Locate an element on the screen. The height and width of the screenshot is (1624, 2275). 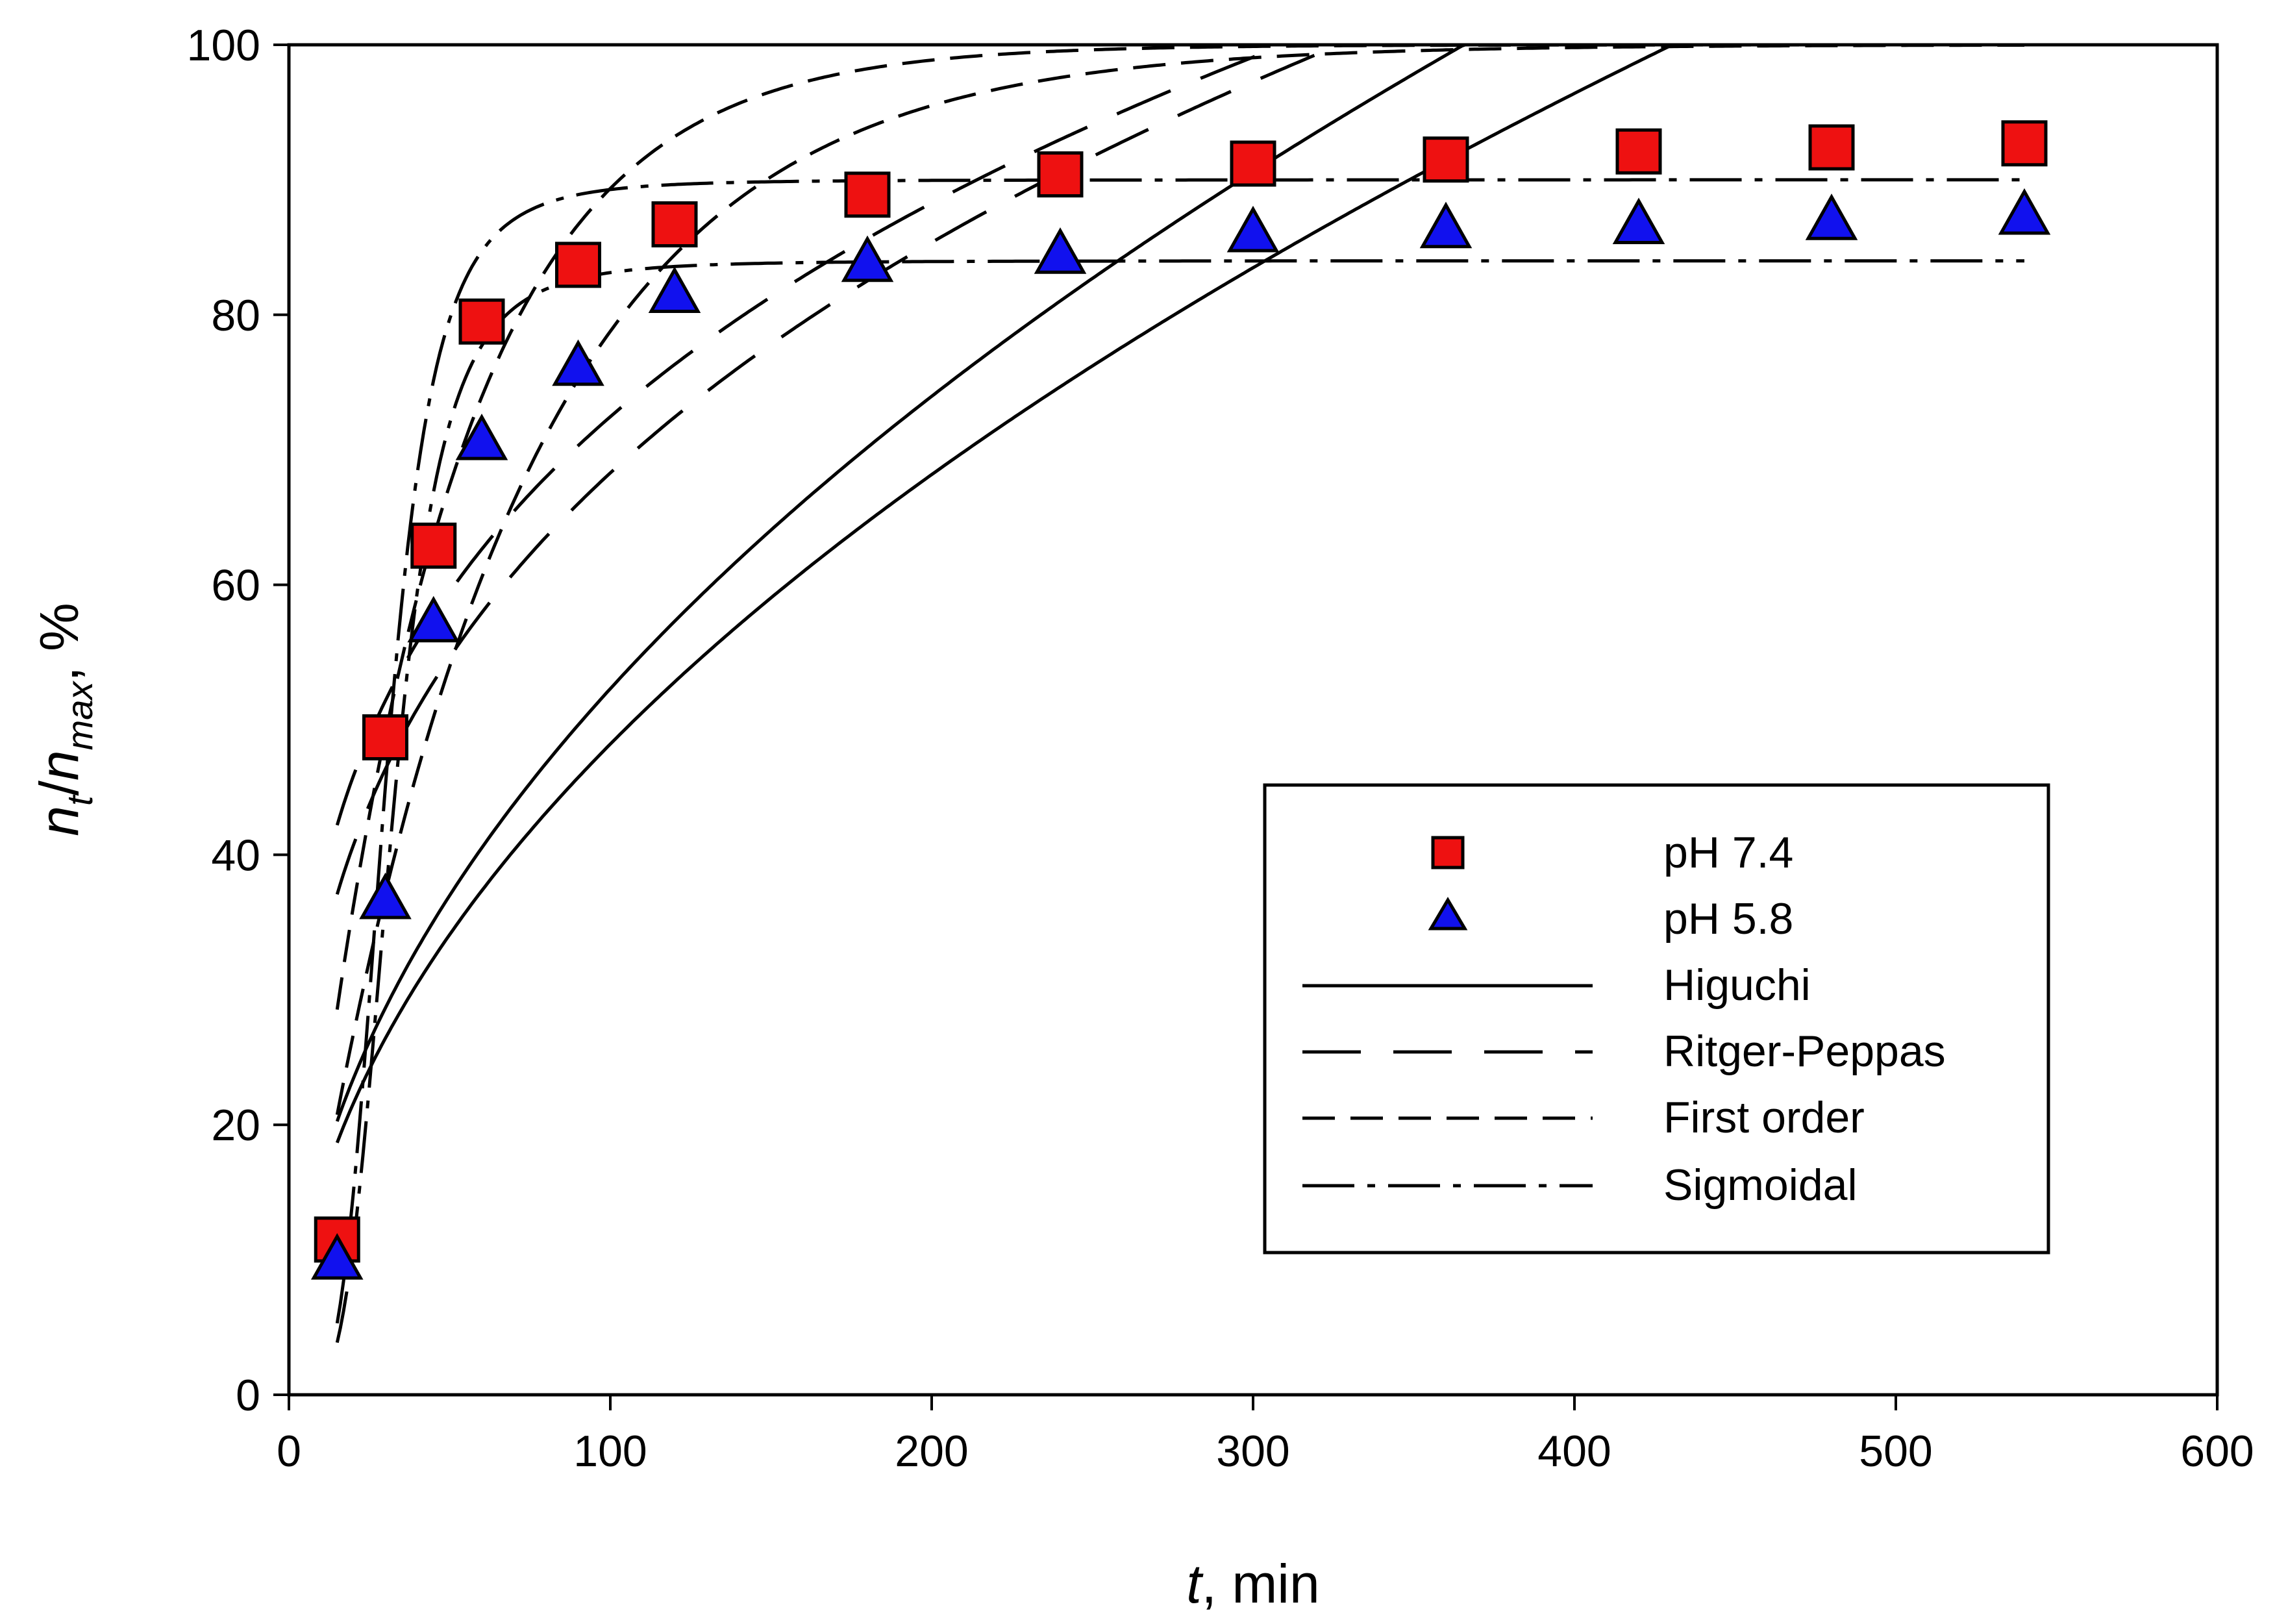
y-tick-label: 20 is located at coordinates (235, 1125).